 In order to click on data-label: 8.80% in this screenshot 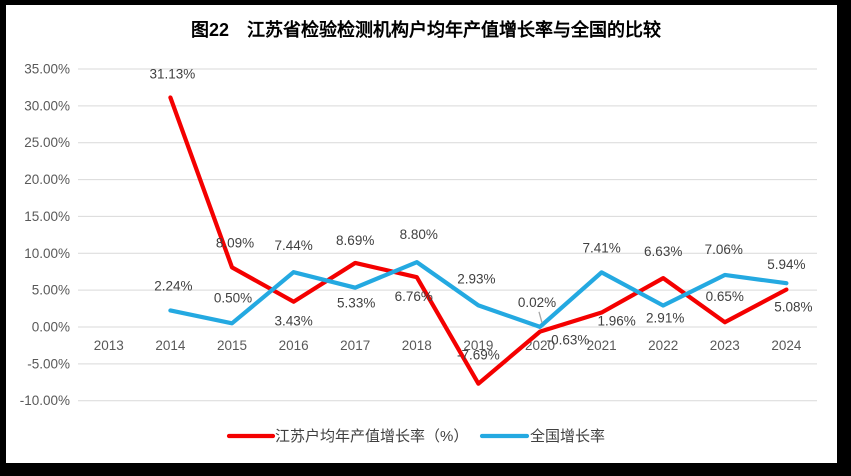, I will do `click(419, 234)`.